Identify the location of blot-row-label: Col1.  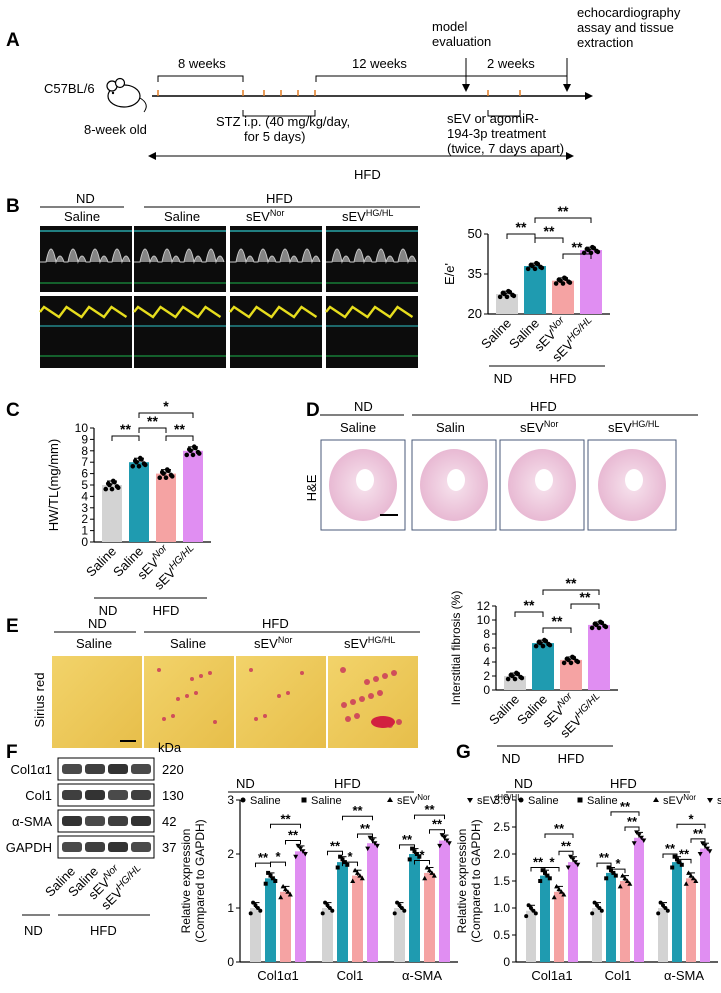
(38, 795).